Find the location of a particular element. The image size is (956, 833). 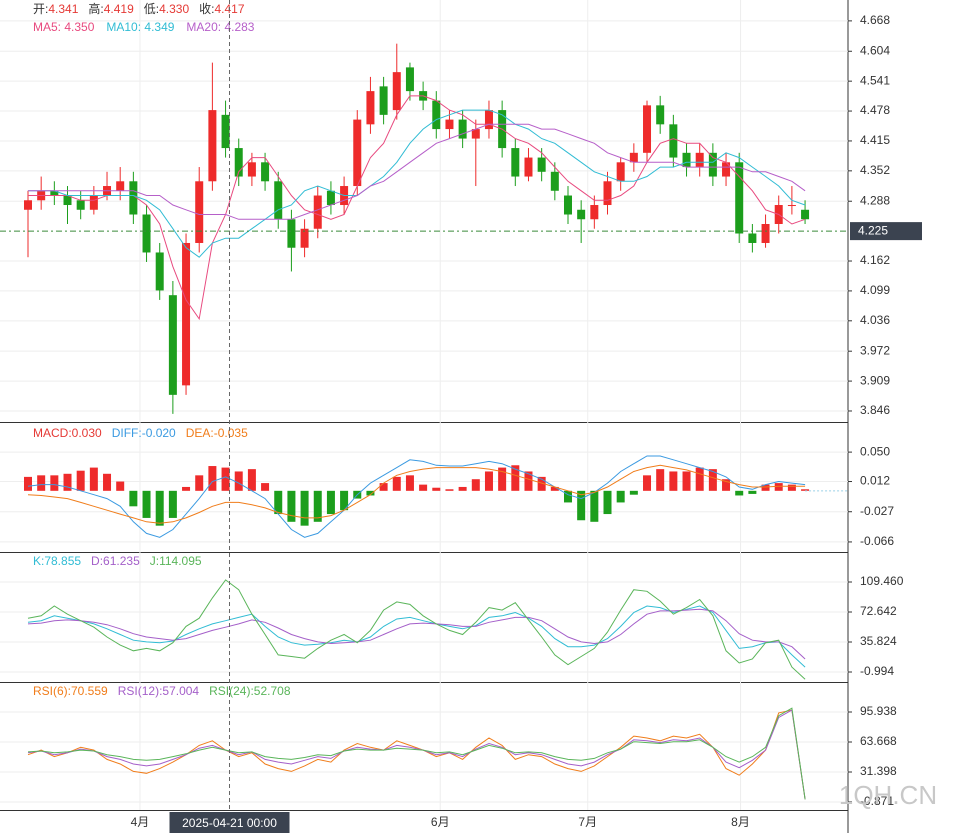

y-tick-label: 3.972 is located at coordinates (875, 350).